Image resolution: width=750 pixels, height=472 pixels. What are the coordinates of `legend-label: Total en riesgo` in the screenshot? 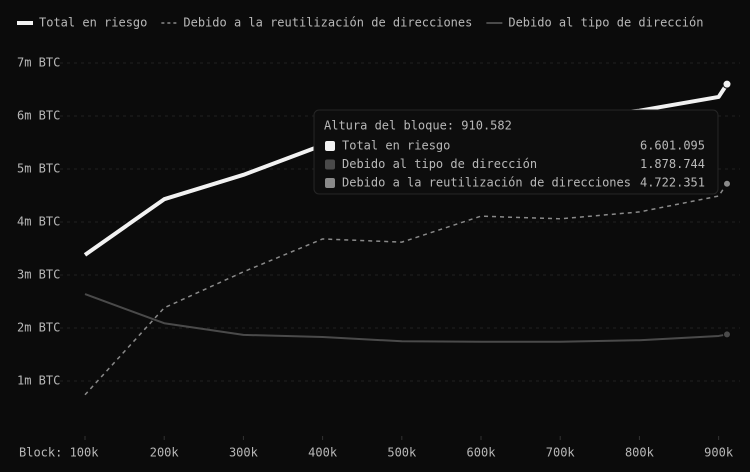 It's located at (93, 23).